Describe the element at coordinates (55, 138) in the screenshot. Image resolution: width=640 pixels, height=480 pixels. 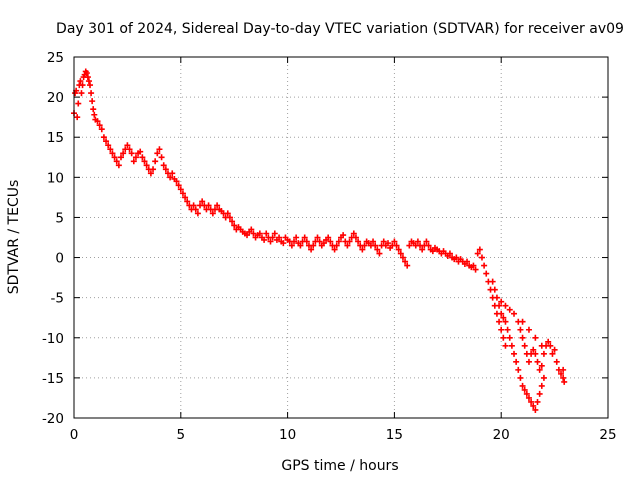
I see `y-tick-label: 15` at that location.